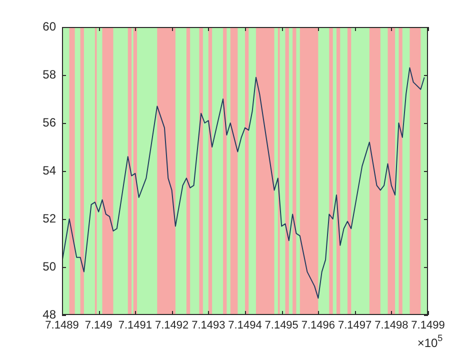  Describe the element at coordinates (391, 326) in the screenshot. I see `x-tick-label: 7.1498` at that location.